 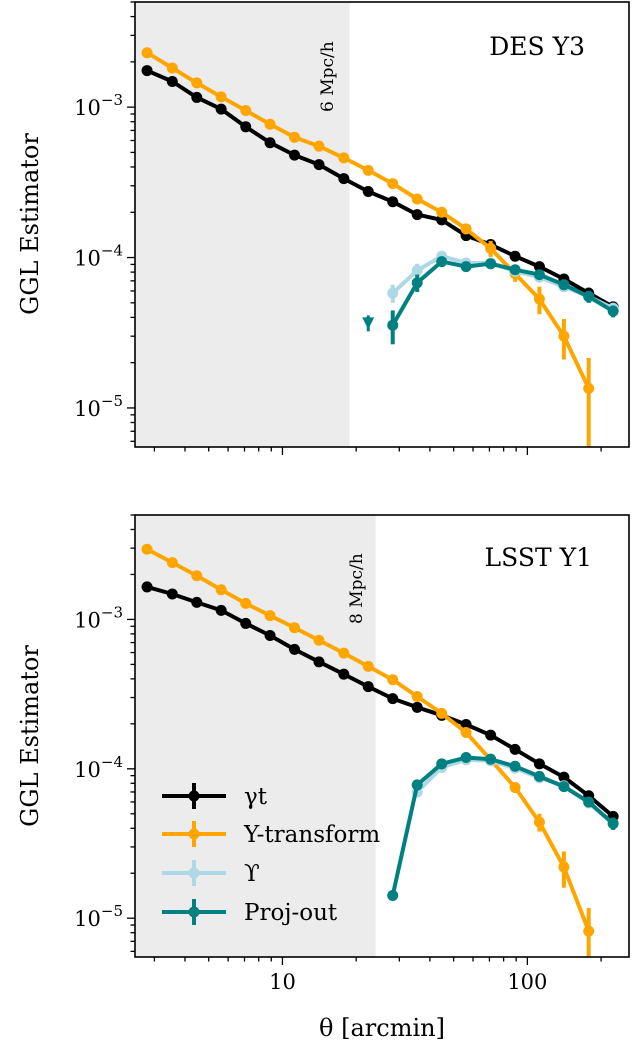 I want to click on legend-label: Proj-out, so click(x=291, y=913).